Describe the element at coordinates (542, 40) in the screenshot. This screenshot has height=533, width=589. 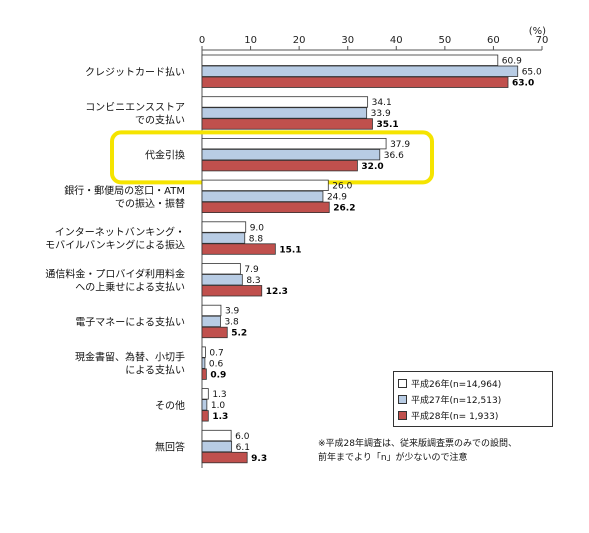
I see `x-tick-label-7: 70` at that location.